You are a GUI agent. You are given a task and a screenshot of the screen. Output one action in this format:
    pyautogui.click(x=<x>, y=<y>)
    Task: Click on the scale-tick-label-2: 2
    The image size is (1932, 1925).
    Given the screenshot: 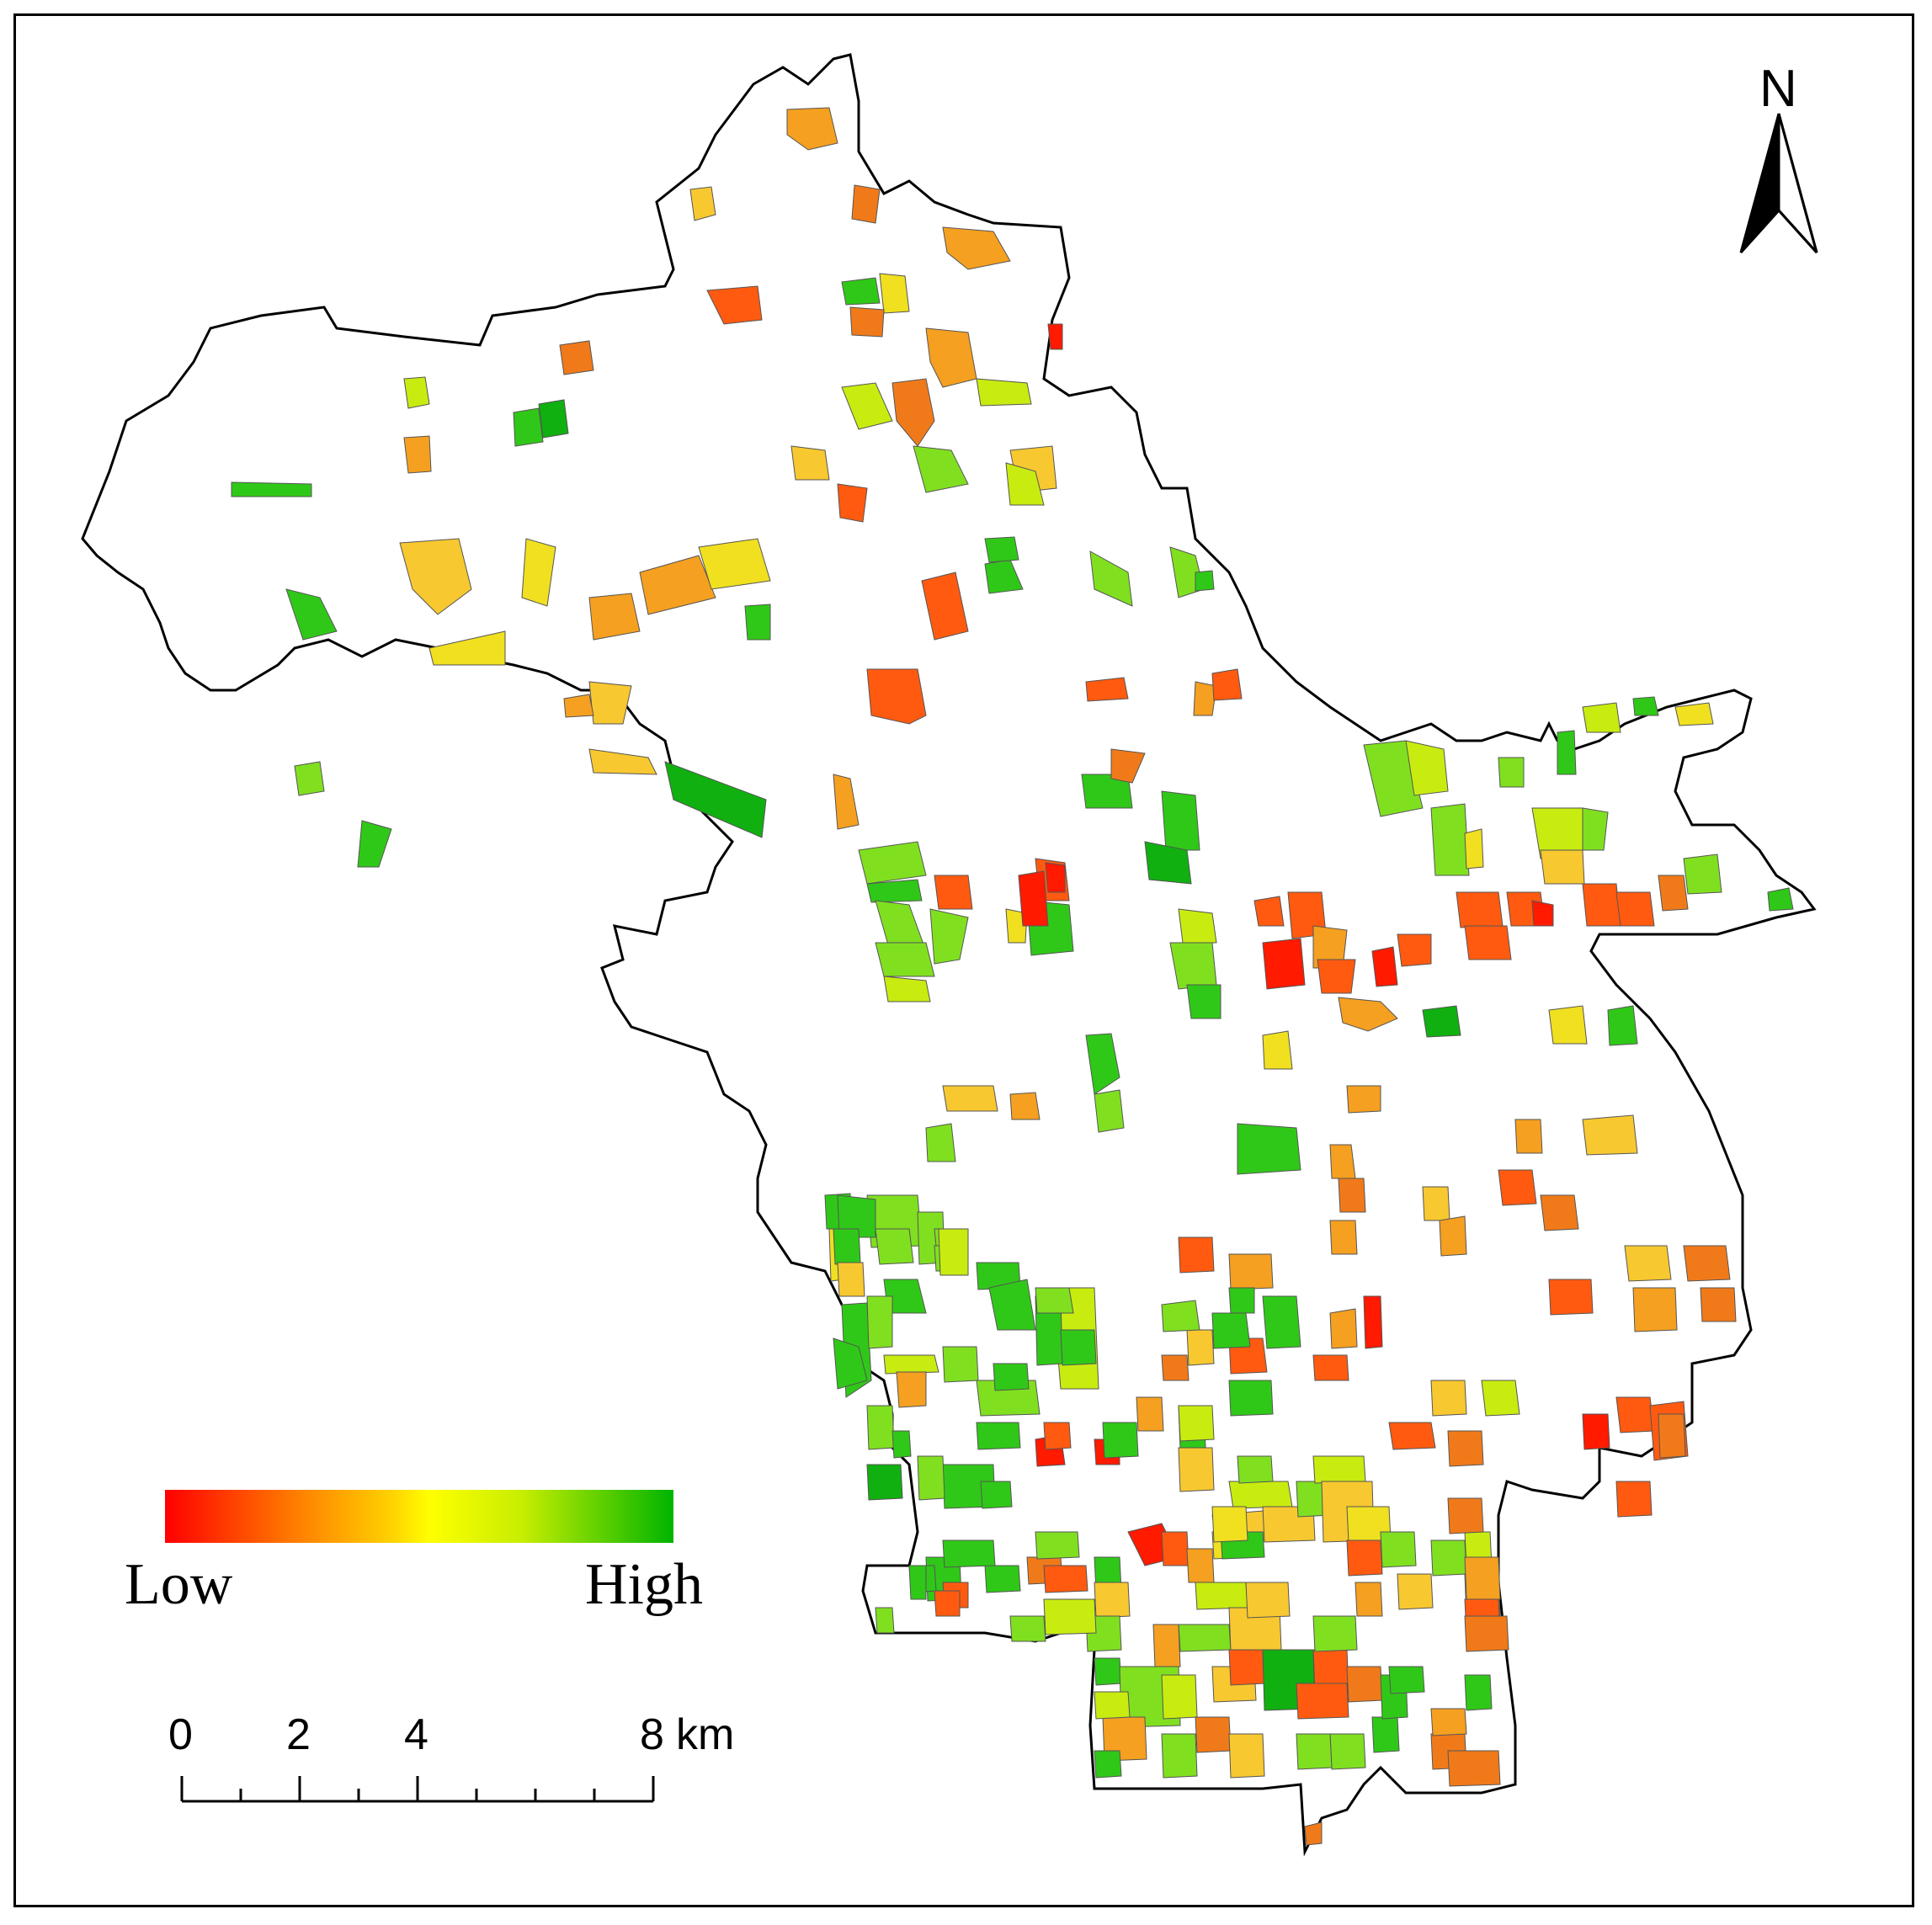 What is the action you would take?
    pyautogui.click(x=299, y=1734)
    